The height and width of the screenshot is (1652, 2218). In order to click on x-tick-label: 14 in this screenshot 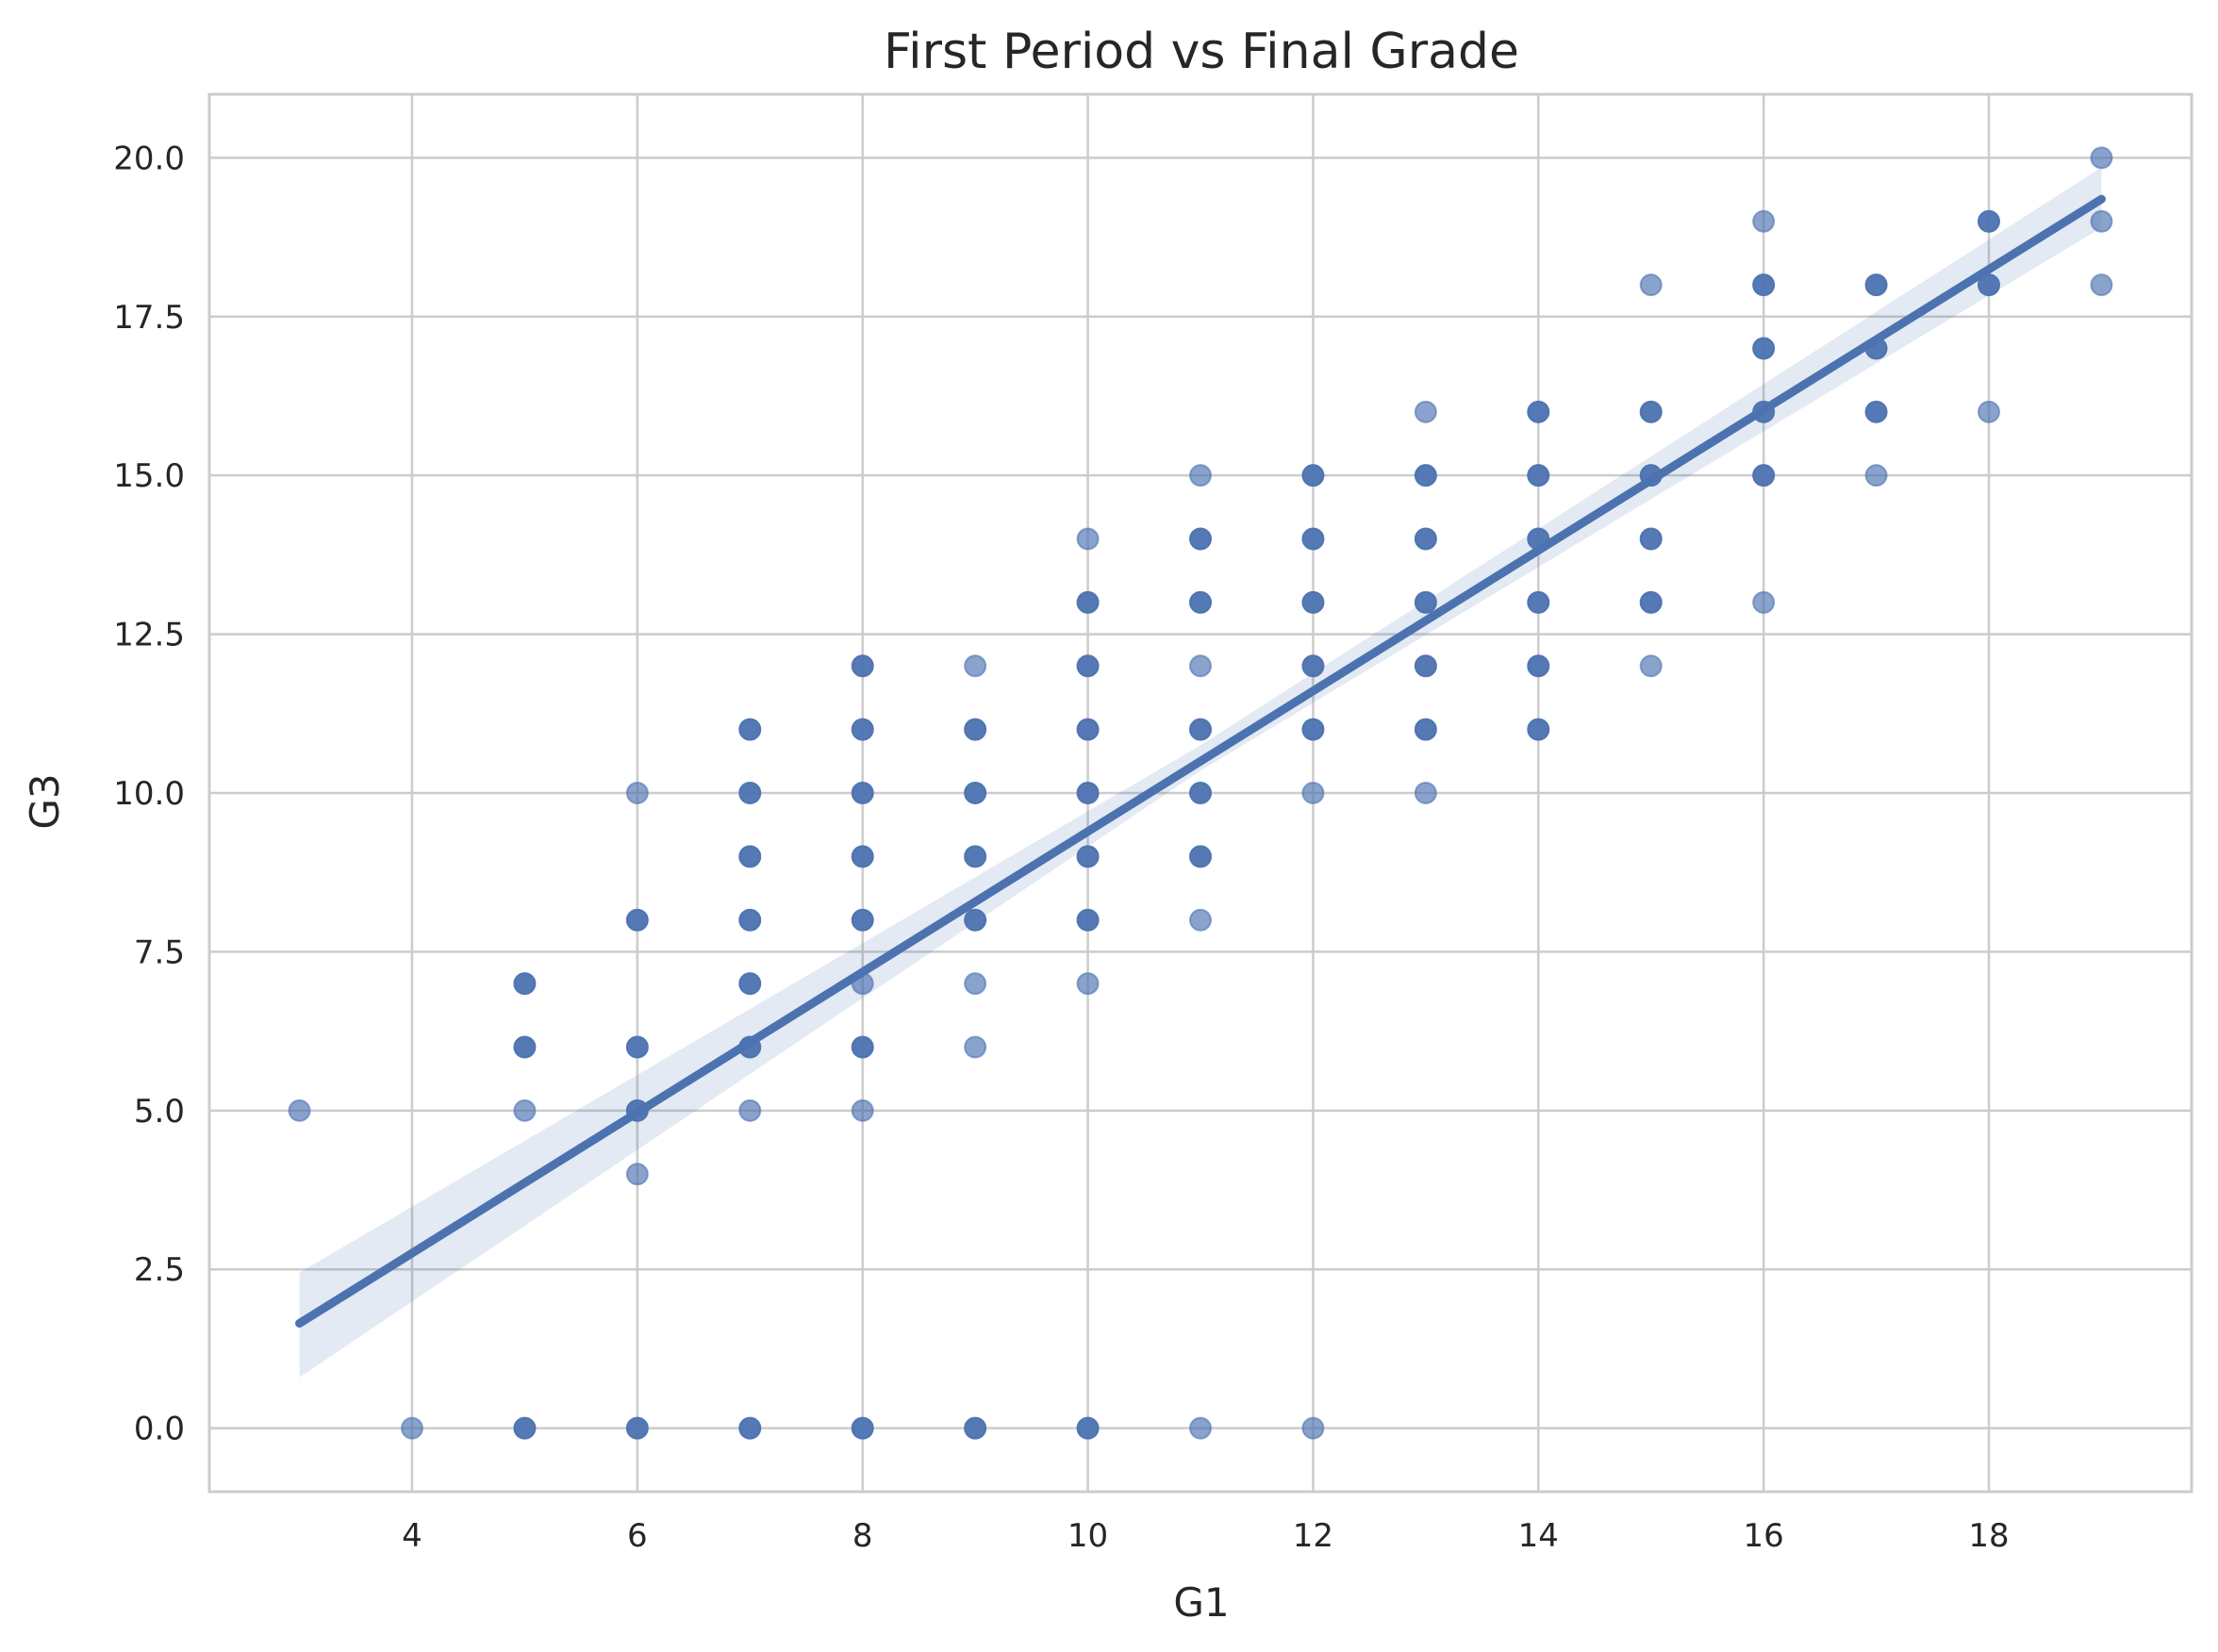, I will do `click(1538, 1536)`.